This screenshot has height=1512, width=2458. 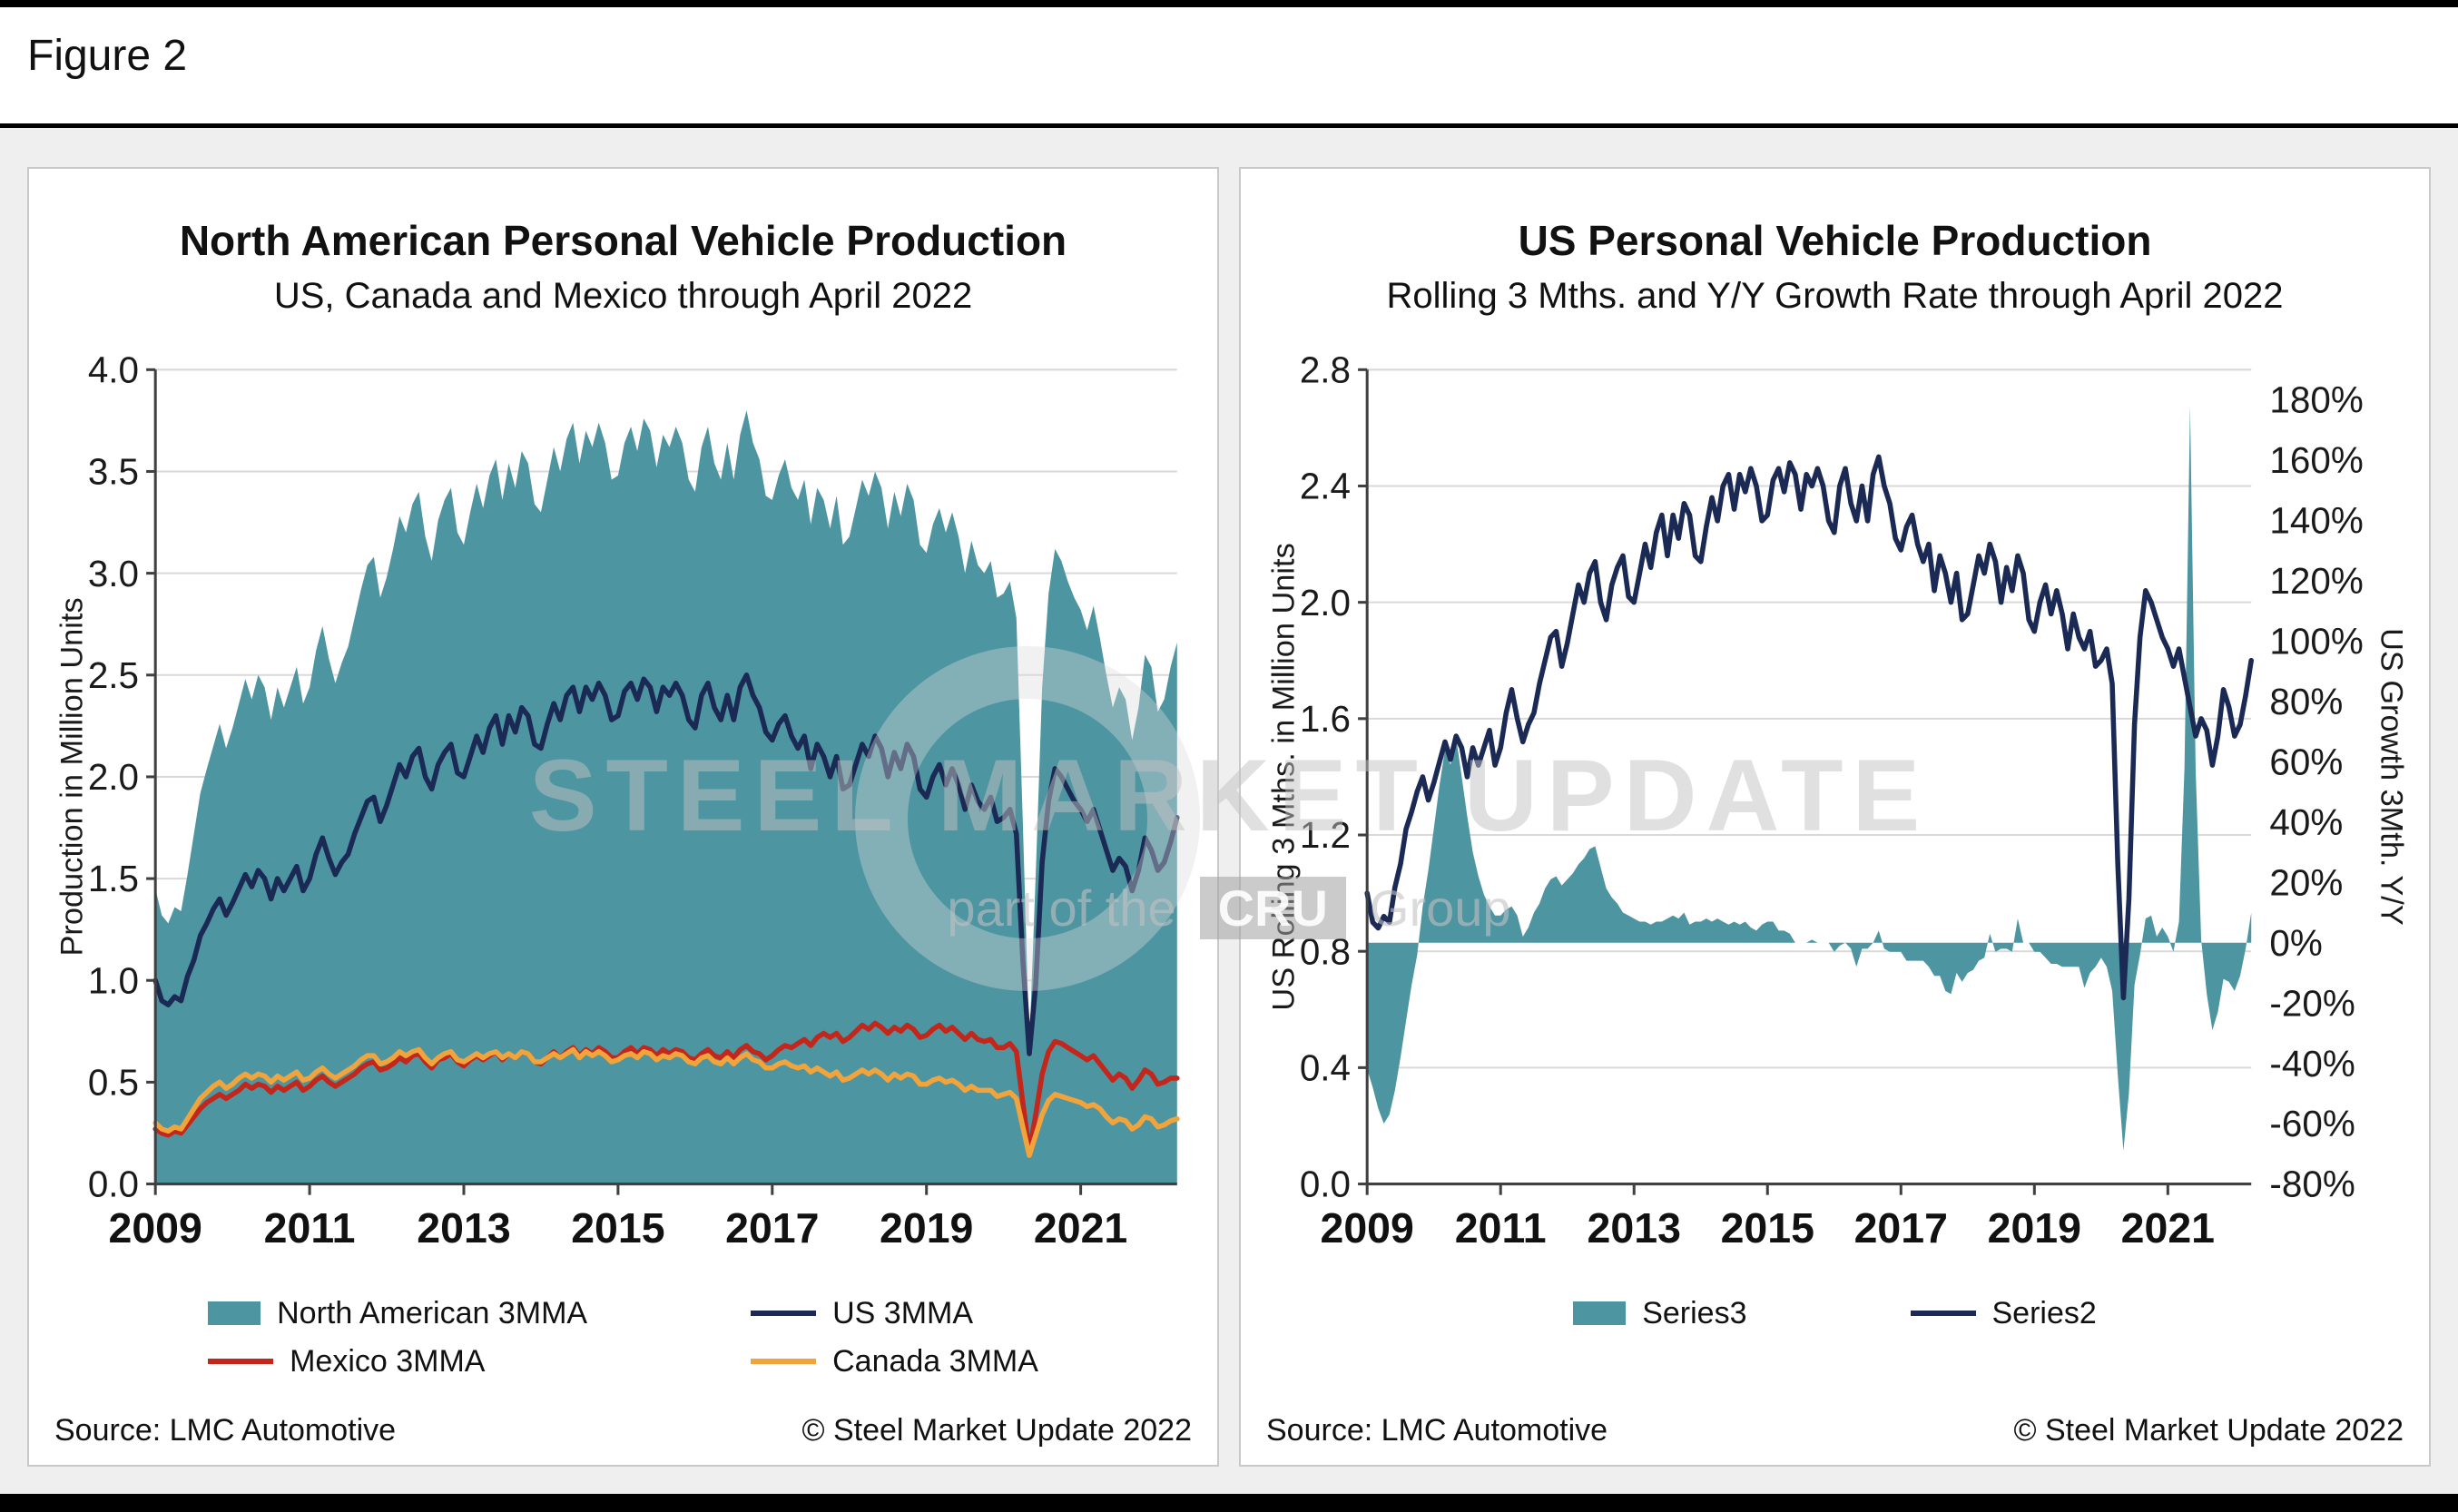 What do you see at coordinates (2316, 521) in the screenshot?
I see `svg-text: 140%` at bounding box center [2316, 521].